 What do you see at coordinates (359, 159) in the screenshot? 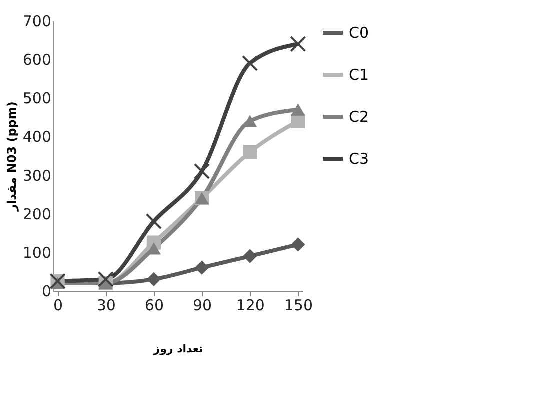
I see `legend-label: C3` at bounding box center [359, 159].